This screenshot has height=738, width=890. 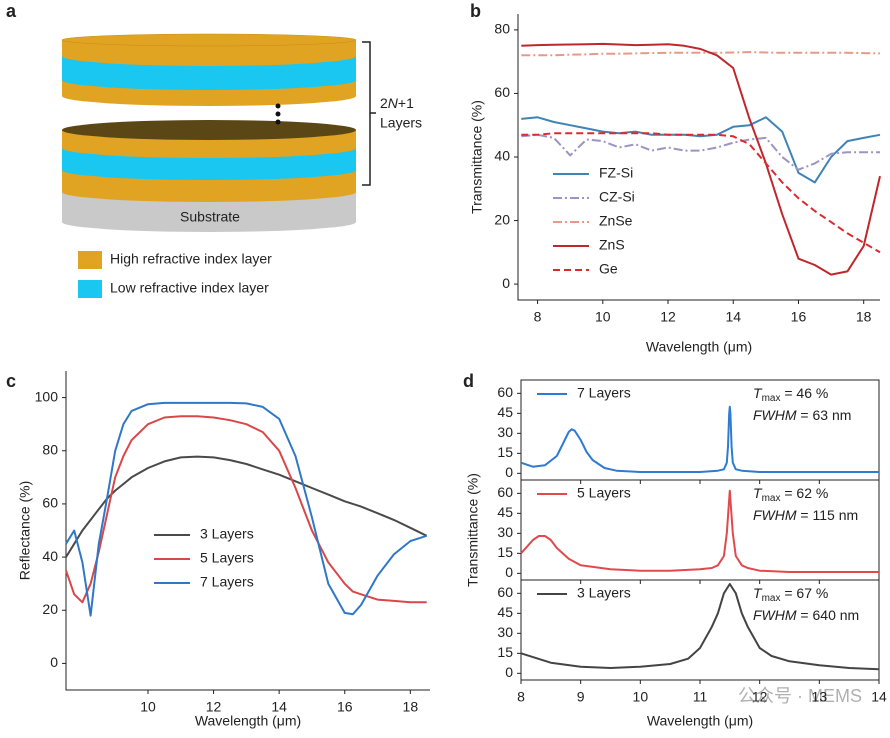 What do you see at coordinates (820, 697) in the screenshot?
I see `x-tick-label: 13` at bounding box center [820, 697].